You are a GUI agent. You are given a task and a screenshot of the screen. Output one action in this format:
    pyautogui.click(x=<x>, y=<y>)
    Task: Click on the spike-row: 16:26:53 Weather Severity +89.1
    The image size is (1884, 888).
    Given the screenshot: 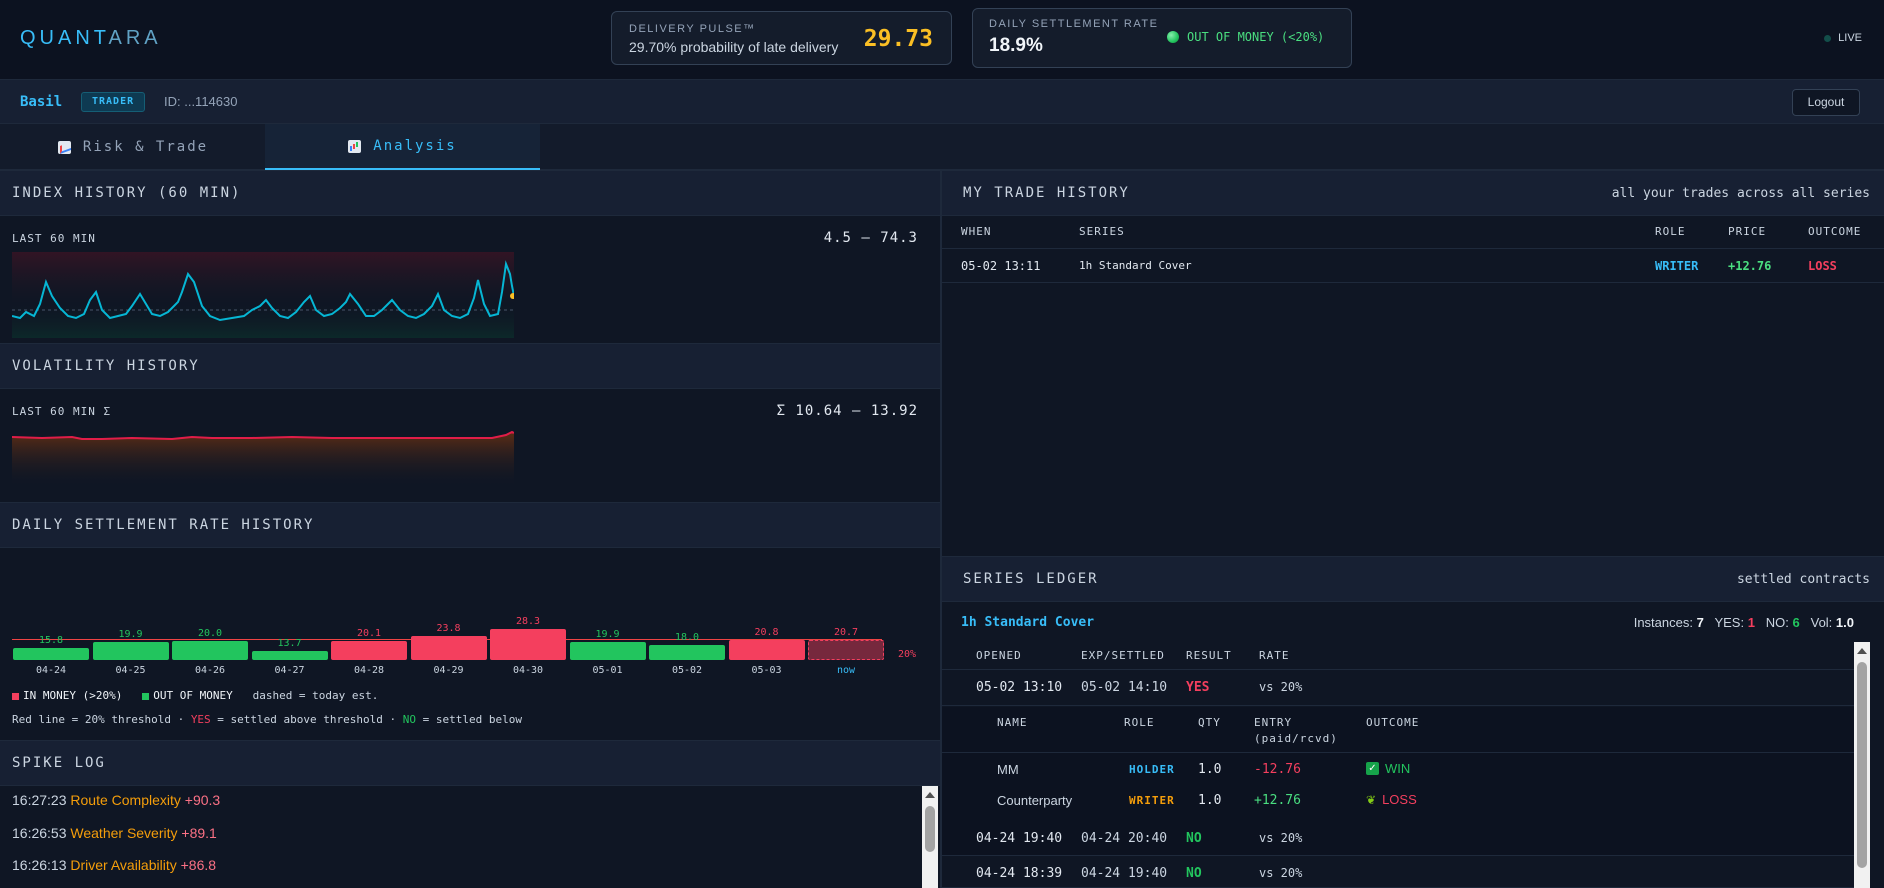 What is the action you would take?
    pyautogui.click(x=114, y=833)
    